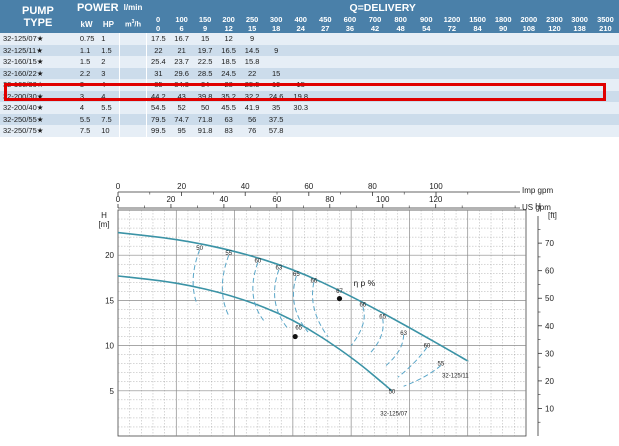 This screenshot has height=446, width=619. I want to click on table-row: 32-125/07★ 0.75 1 17.5 16.7 15 12 9, so click(309, 39).